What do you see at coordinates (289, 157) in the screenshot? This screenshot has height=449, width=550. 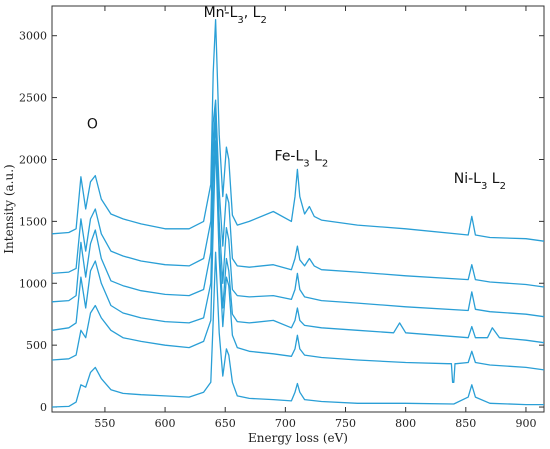 I see `annotation-text: Fe-L` at bounding box center [289, 157].